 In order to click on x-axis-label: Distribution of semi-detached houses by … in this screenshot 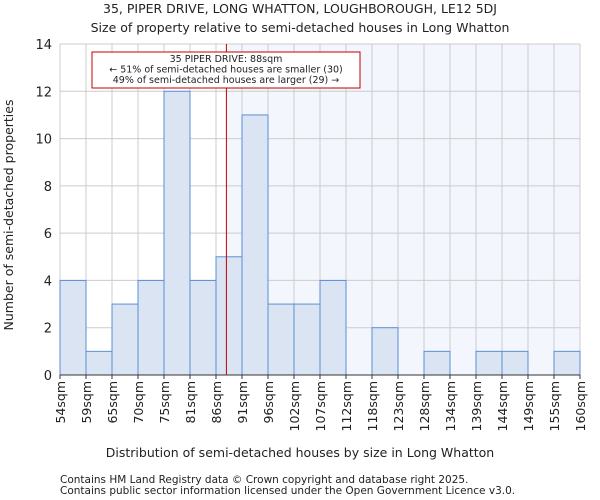, I will do `click(300, 452)`.